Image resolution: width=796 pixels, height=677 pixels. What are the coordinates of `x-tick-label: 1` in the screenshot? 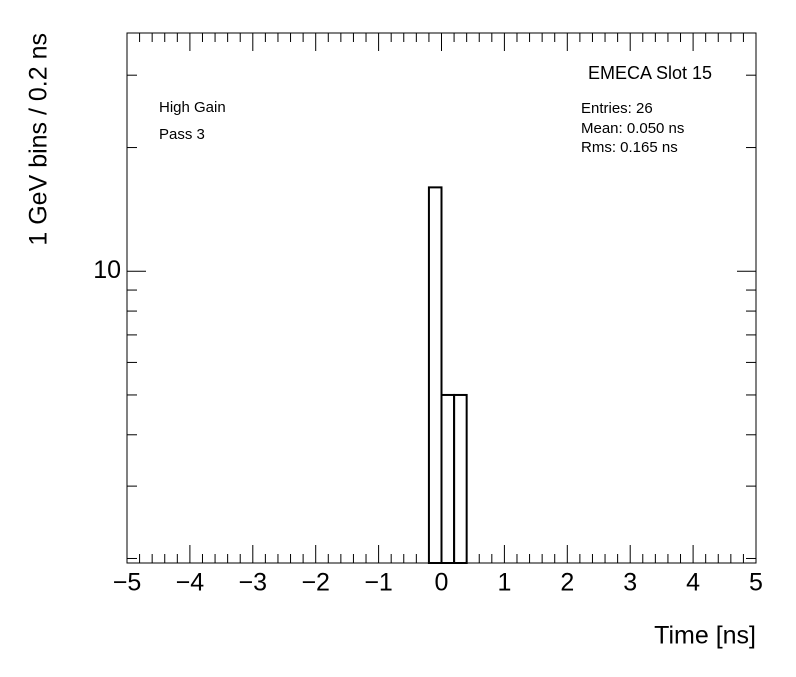 It's located at (504, 583).